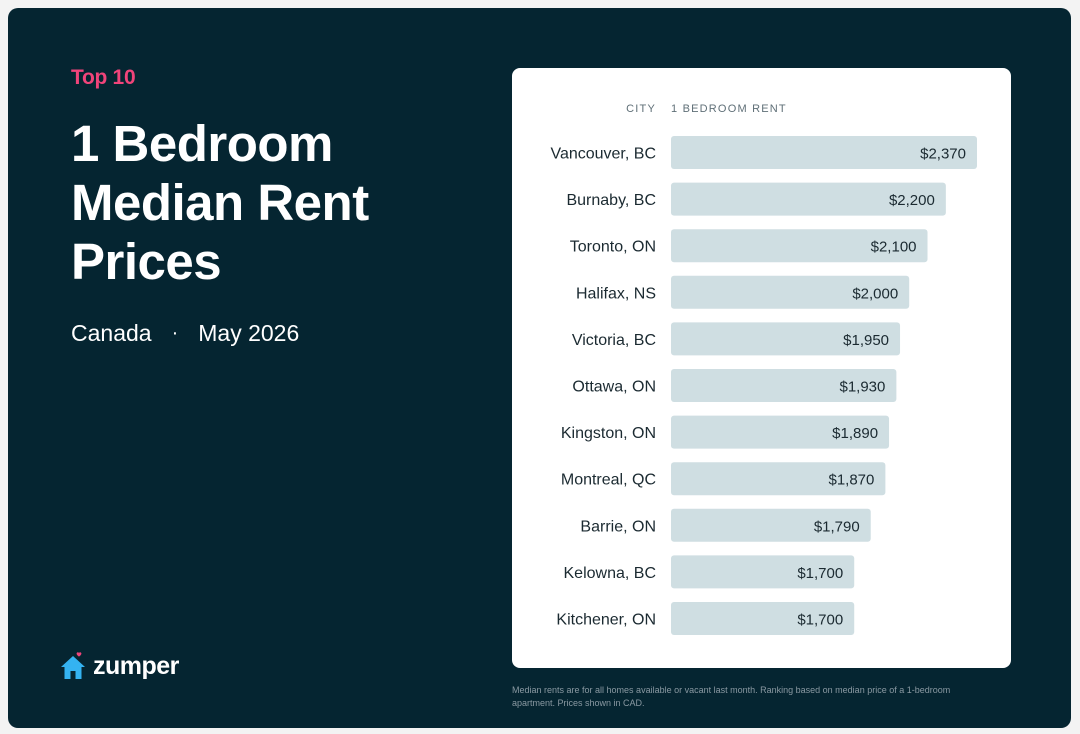 This screenshot has width=1080, height=734. I want to click on brand-name: zumper, so click(136, 665).